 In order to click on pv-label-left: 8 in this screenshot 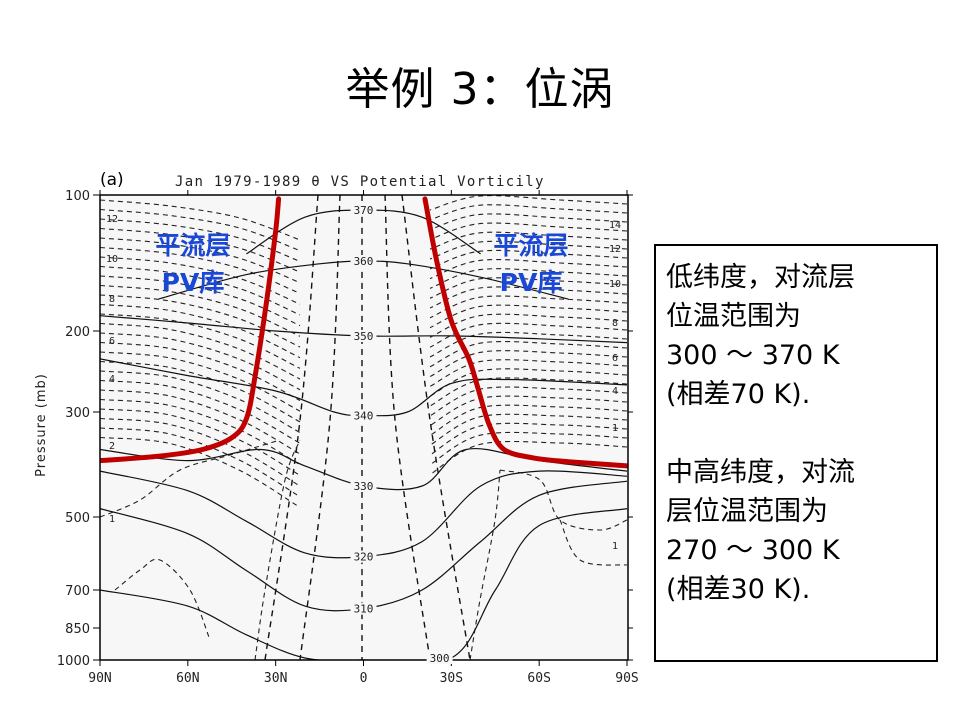, I will do `click(112, 299)`.